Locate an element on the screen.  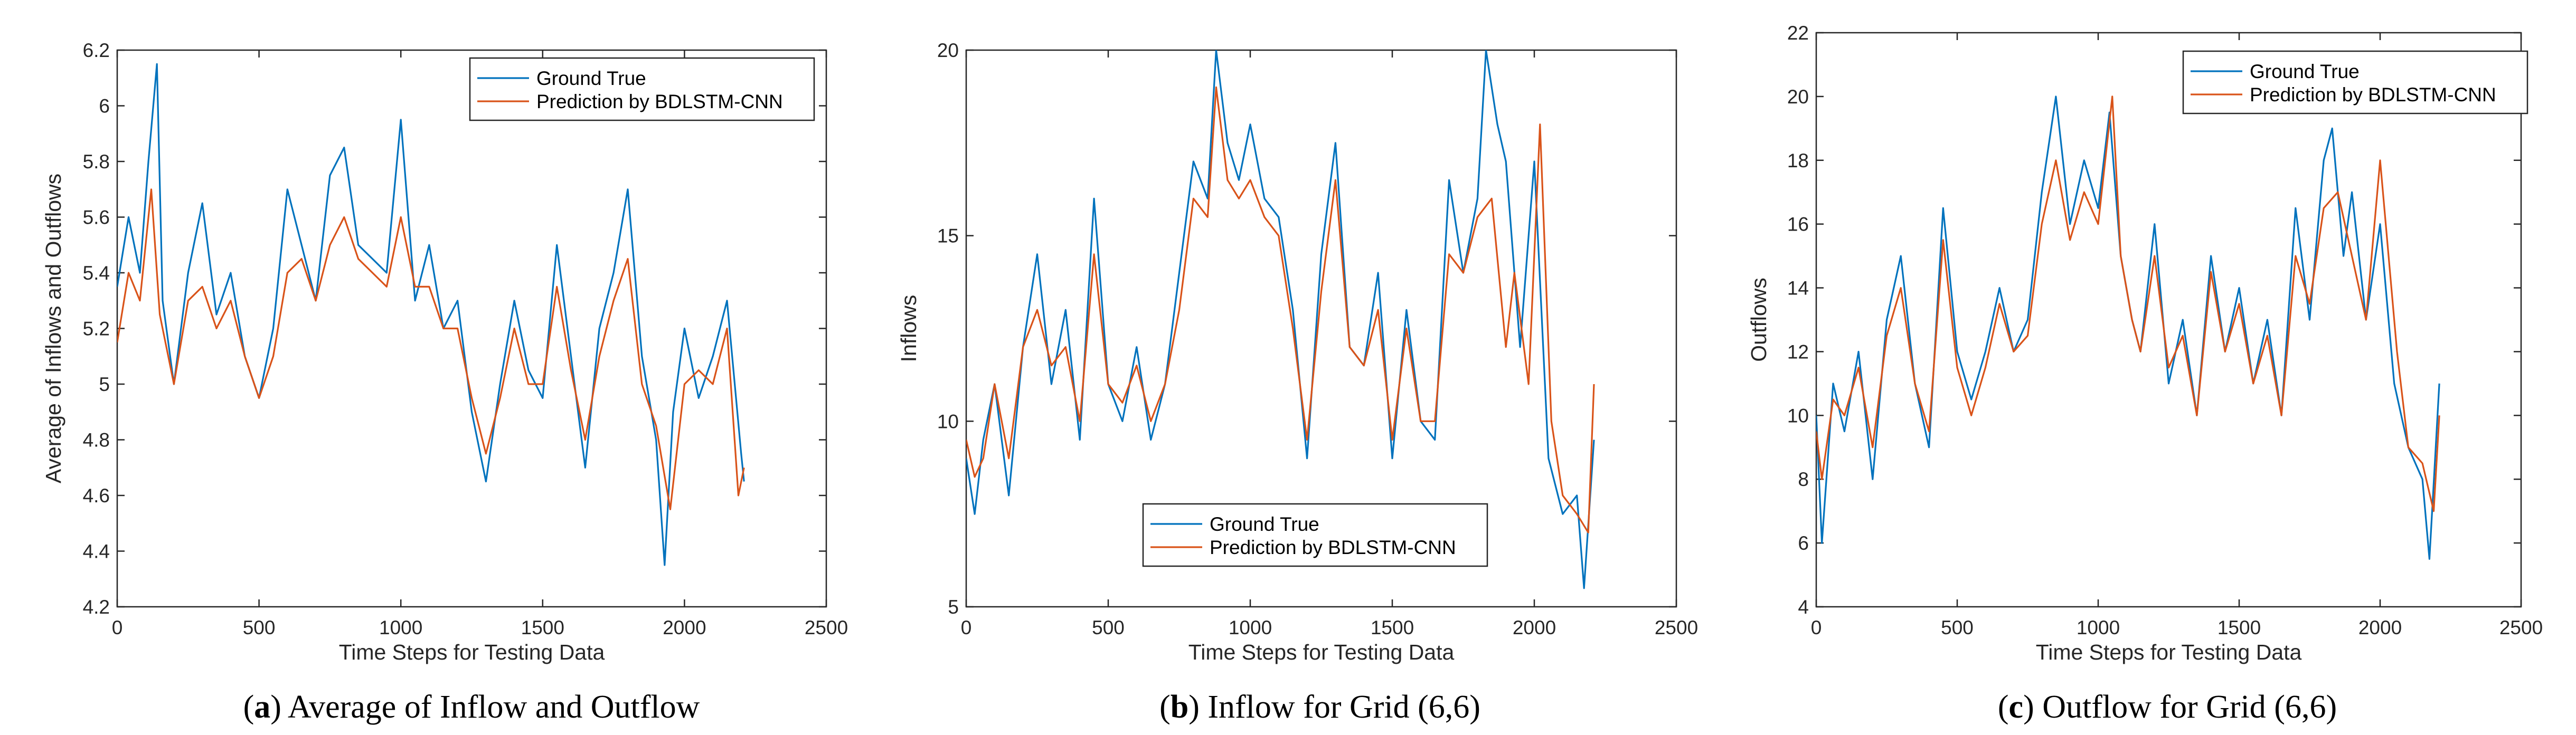
y-tick-label: 18 is located at coordinates (1798, 160).